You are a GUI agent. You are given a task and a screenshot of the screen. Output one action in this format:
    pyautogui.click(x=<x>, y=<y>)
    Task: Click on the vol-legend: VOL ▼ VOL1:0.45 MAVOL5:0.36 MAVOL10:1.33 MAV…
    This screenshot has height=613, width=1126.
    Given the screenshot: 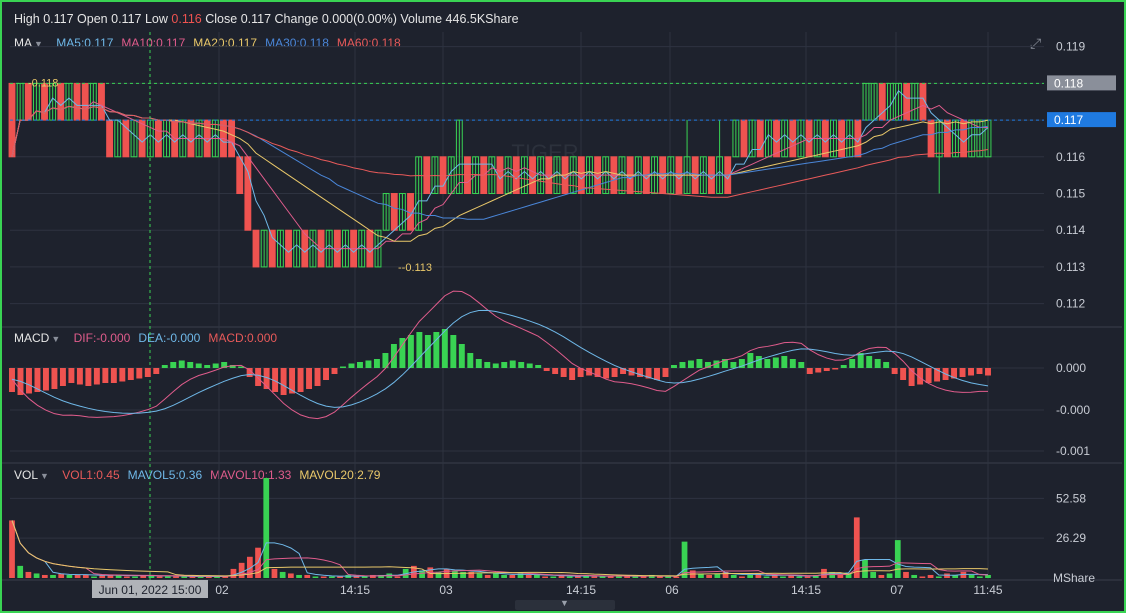 What is the action you would take?
    pyautogui.click(x=205, y=475)
    